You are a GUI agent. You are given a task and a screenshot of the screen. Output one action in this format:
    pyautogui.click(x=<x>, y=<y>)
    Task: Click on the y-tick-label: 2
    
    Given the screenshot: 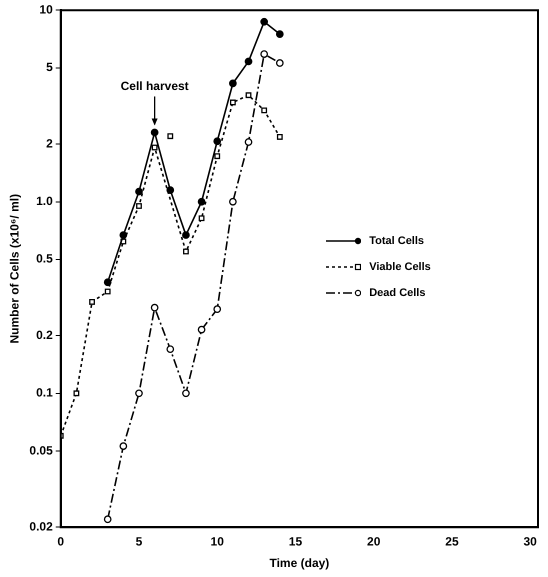 What is the action you would take?
    pyautogui.click(x=50, y=143)
    